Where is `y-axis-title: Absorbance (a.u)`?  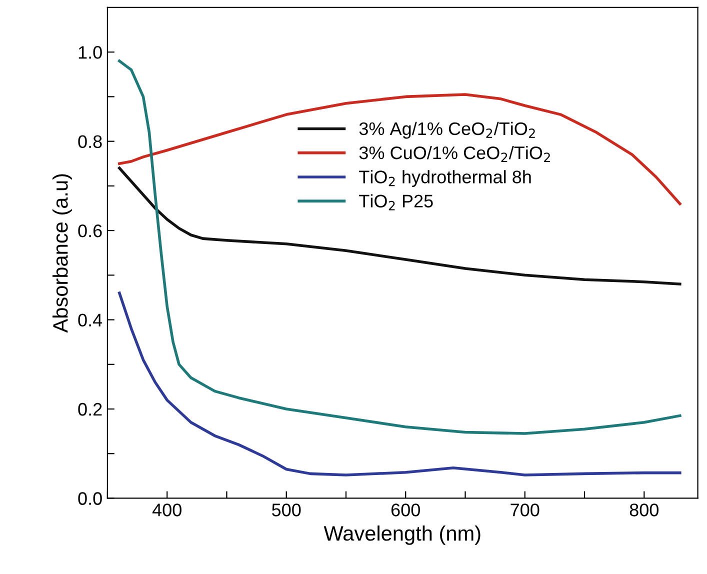 y-axis-title: Absorbance (a.u) is located at coordinates (62, 253).